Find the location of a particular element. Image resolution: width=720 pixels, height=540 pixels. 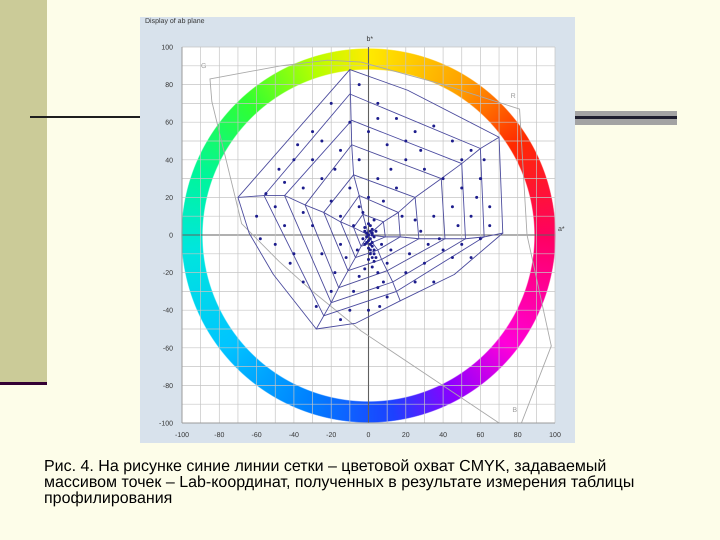

text: Рис. 4. На рисунке синие линии сетки – цветовой охват CMYK, задаваемый массивом точек – Lab-координат, полученных в результате измерения таблицы профилирования is located at coordinates (340, 482).